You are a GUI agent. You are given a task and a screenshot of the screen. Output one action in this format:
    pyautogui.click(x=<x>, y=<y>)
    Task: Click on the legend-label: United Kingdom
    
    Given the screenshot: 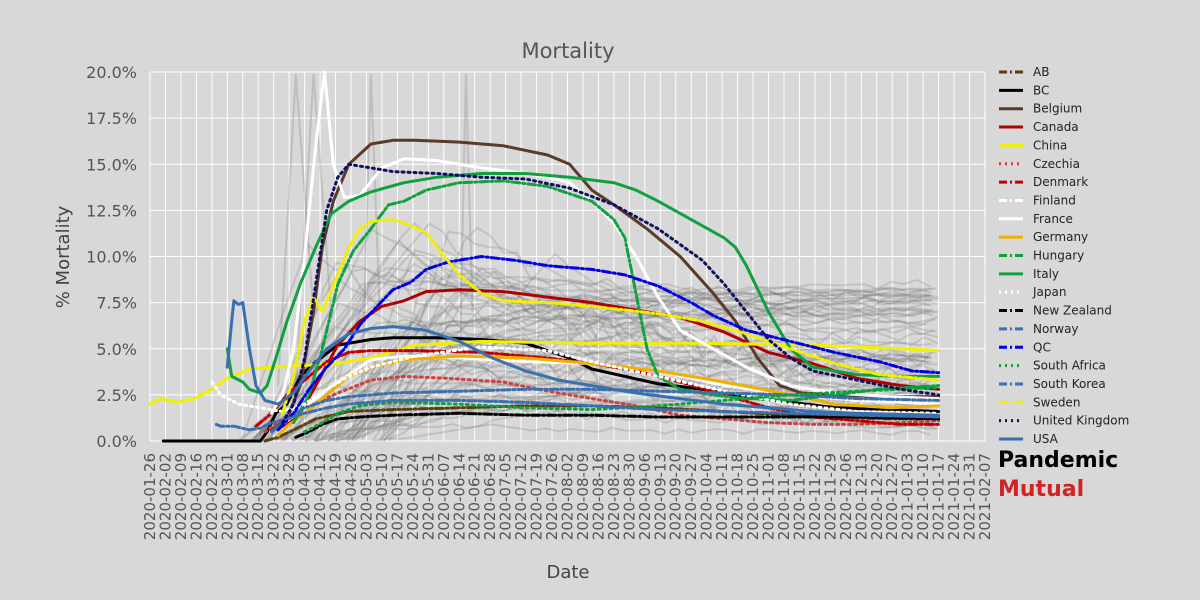 What is the action you would take?
    pyautogui.click(x=1081, y=421)
    